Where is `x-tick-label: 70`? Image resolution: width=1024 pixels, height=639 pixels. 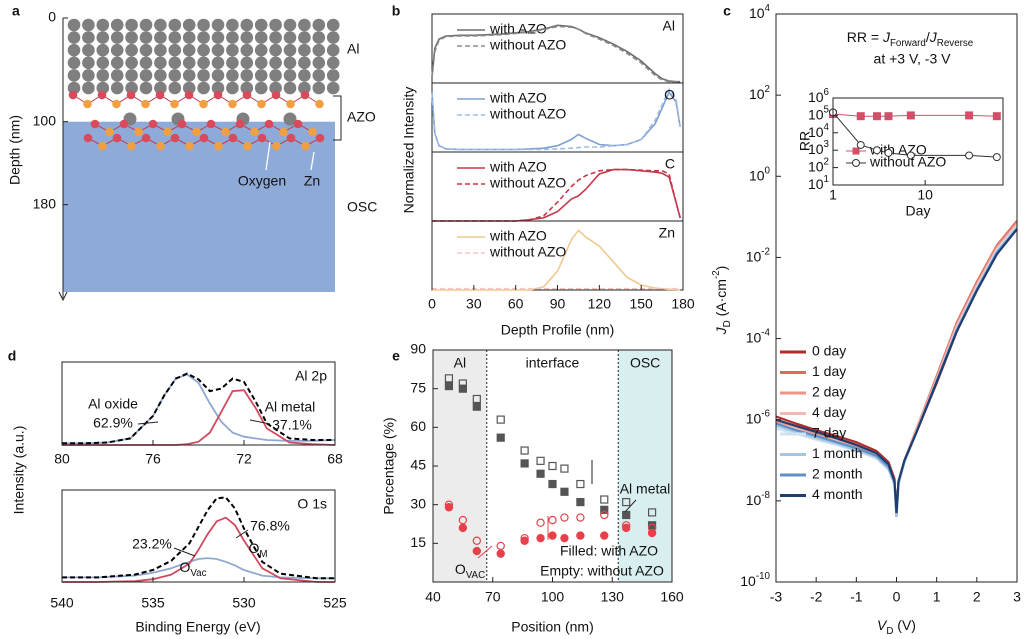
x-tick-label: 70 is located at coordinates (493, 597).